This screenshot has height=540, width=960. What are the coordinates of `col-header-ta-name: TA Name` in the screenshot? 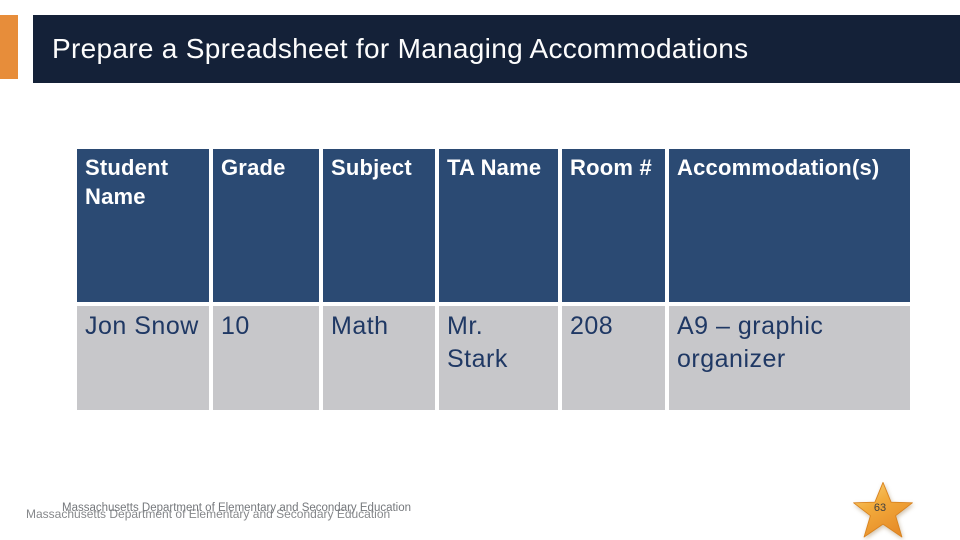 It's located at (498, 225).